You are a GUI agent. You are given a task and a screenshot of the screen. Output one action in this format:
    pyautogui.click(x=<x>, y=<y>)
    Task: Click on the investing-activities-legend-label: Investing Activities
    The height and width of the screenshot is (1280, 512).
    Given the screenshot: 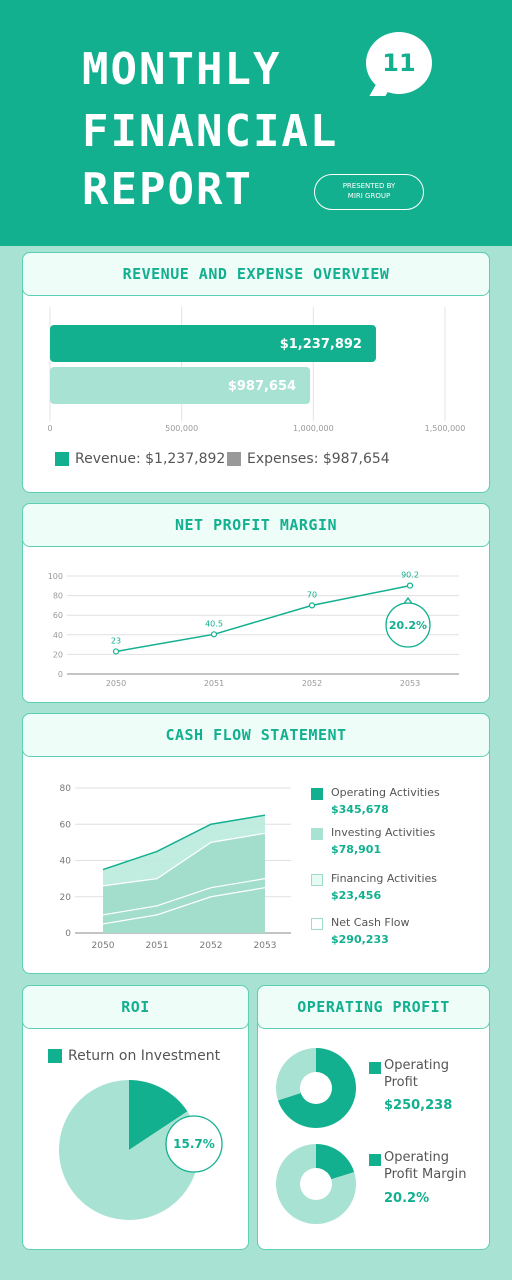 What is the action you would take?
    pyautogui.click(x=383, y=832)
    